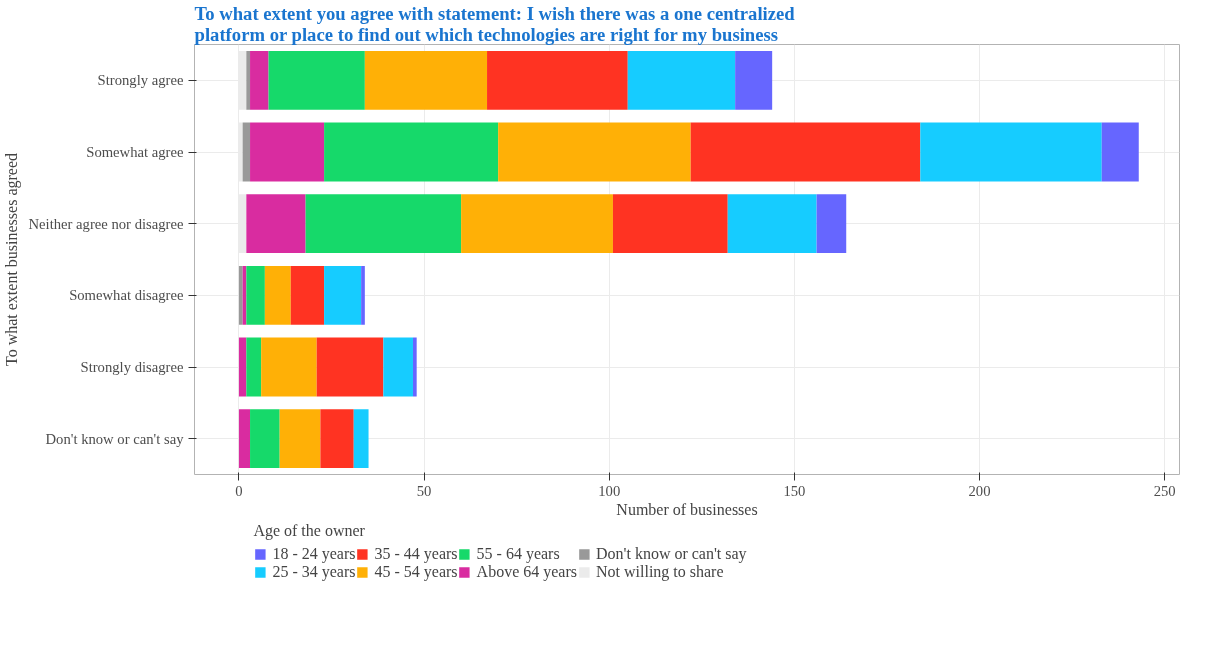  I want to click on legend-title: Age of the owner, so click(309, 530).